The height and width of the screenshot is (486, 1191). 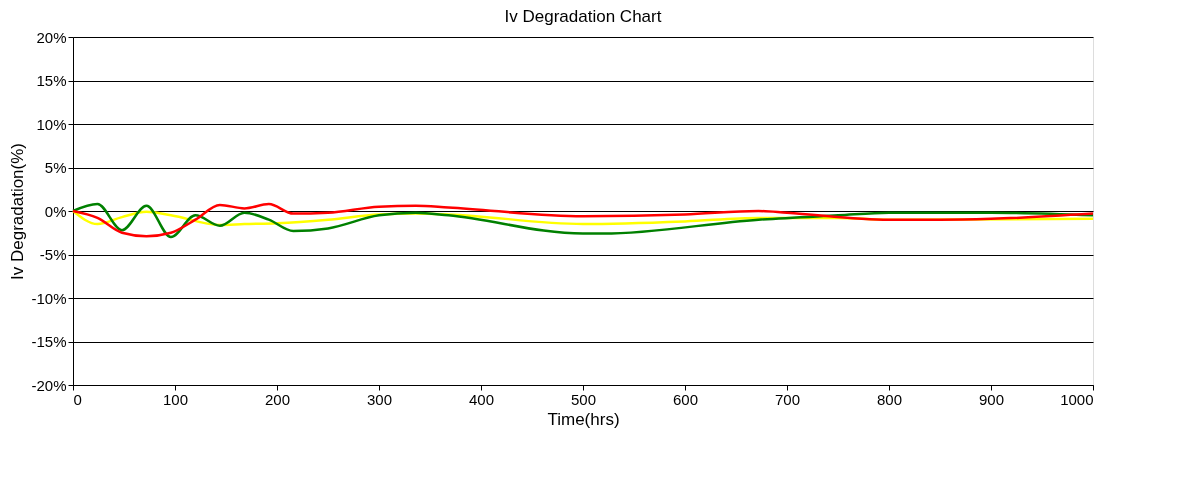 I want to click on x-tick-label: 200, so click(x=277, y=399).